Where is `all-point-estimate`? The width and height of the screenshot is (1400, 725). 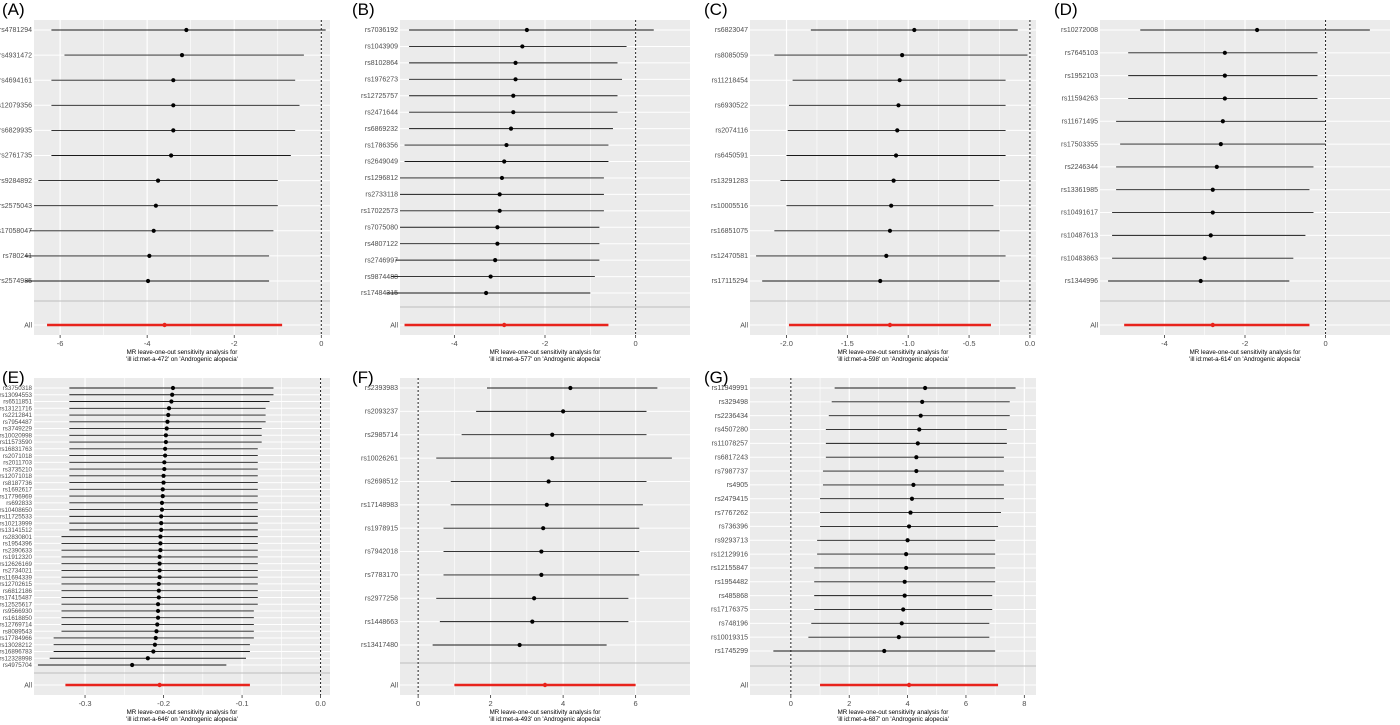
all-point-estimate is located at coordinates (890, 325).